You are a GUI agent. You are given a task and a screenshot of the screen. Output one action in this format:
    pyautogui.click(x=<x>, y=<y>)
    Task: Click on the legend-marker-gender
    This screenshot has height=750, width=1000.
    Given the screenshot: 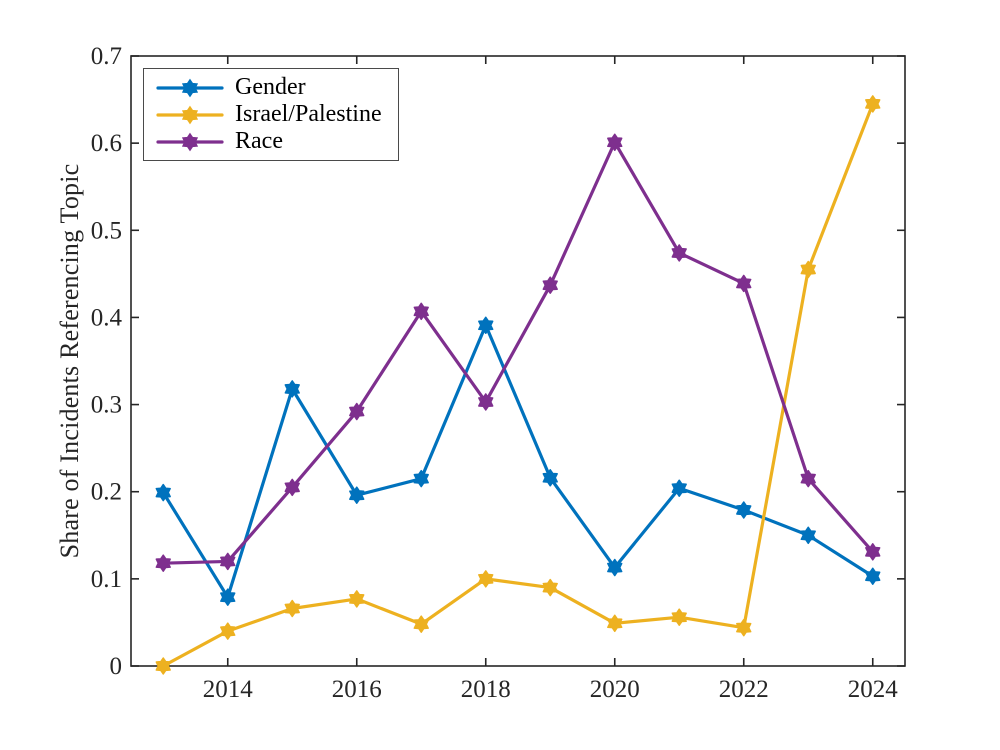 What is the action you would take?
    pyautogui.click(x=190, y=87)
    